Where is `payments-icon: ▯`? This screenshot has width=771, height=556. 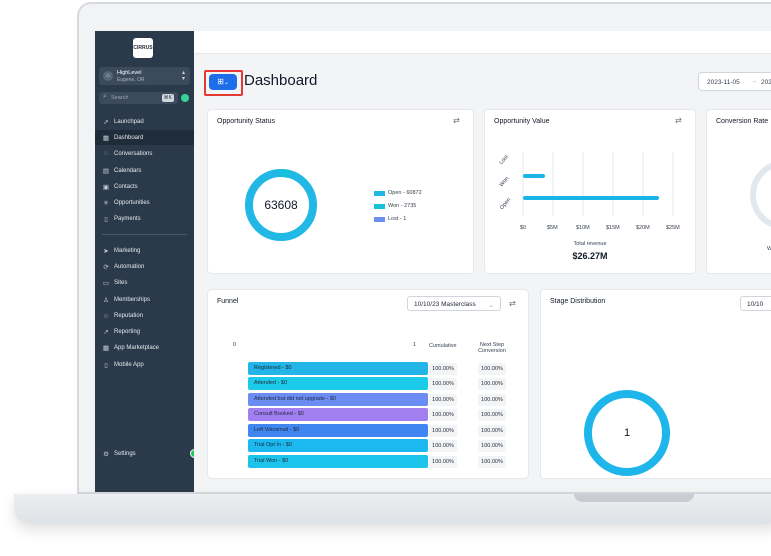
payments-icon: ▯ is located at coordinates (106, 219).